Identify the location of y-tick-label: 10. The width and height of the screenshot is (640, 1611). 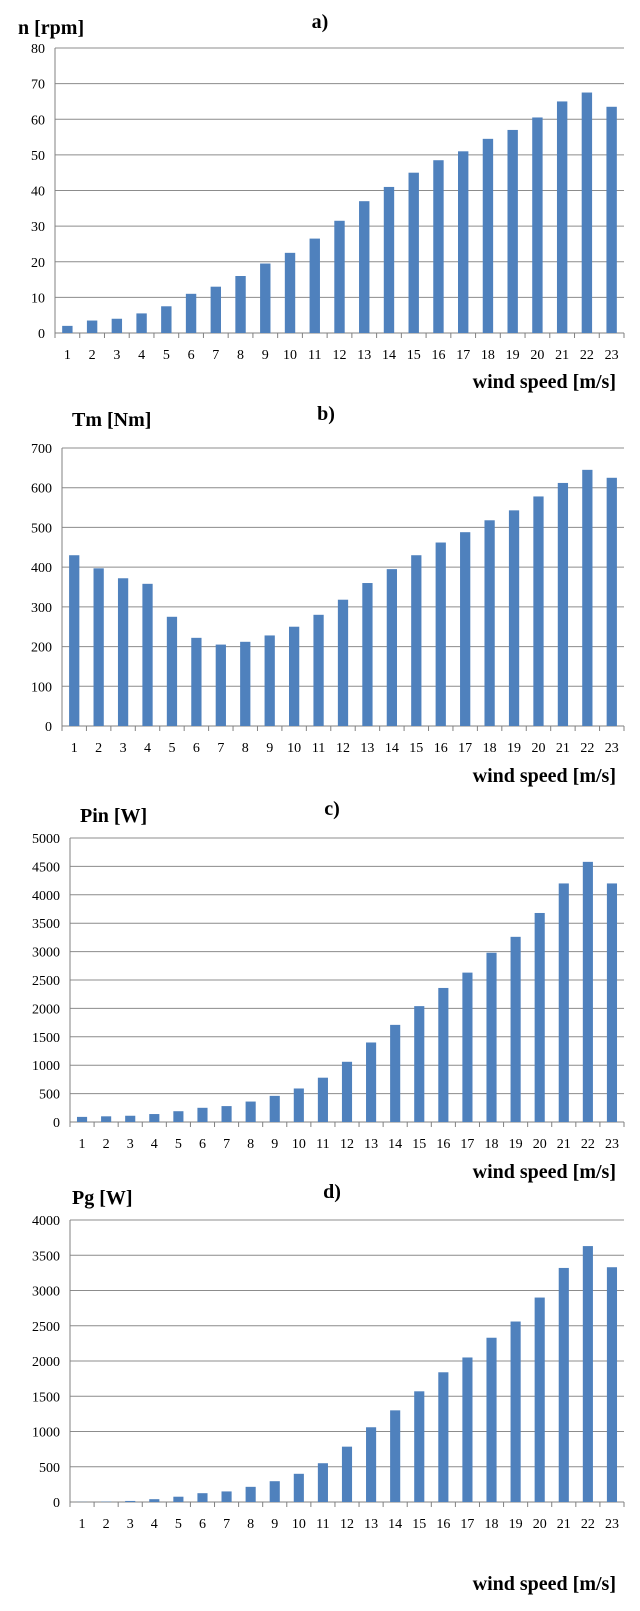
(38, 298).